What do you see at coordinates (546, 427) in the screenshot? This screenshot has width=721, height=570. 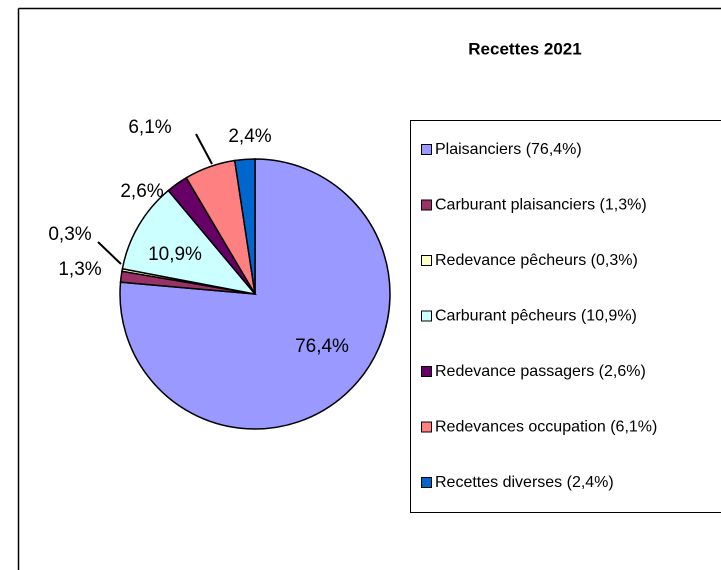 I see `legend-label: Redevances occupation (6,1%)` at bounding box center [546, 427].